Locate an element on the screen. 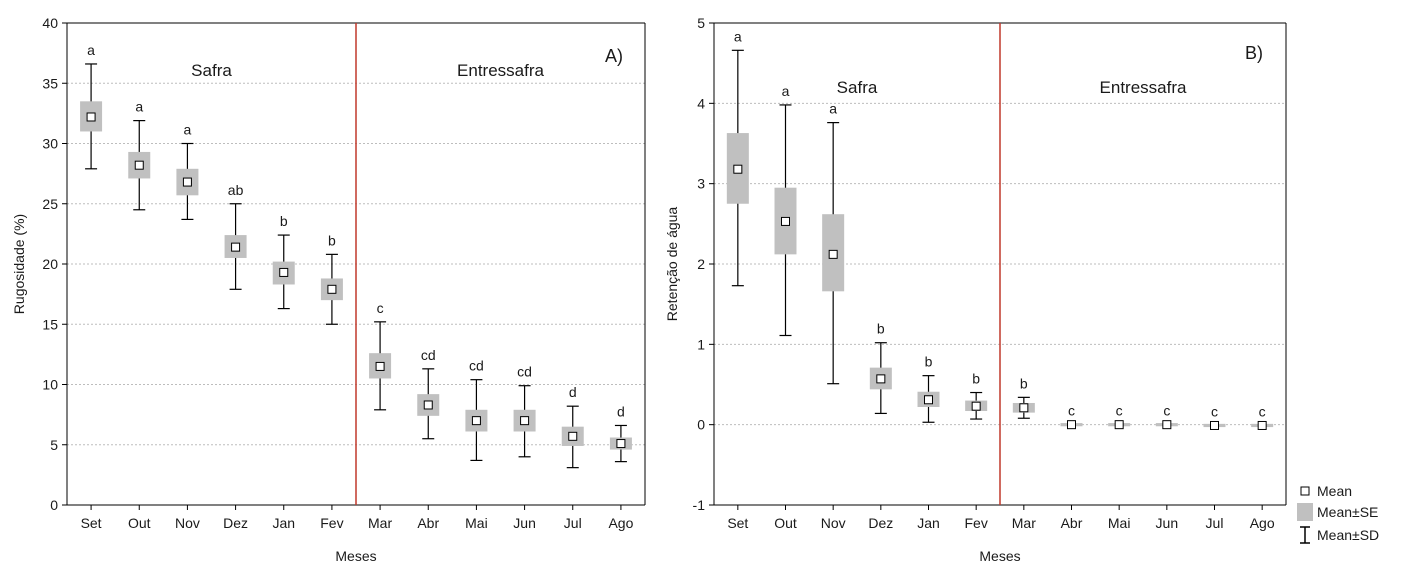 This screenshot has height=575, width=1407. x-tick-label: Jun is located at coordinates (524, 523).